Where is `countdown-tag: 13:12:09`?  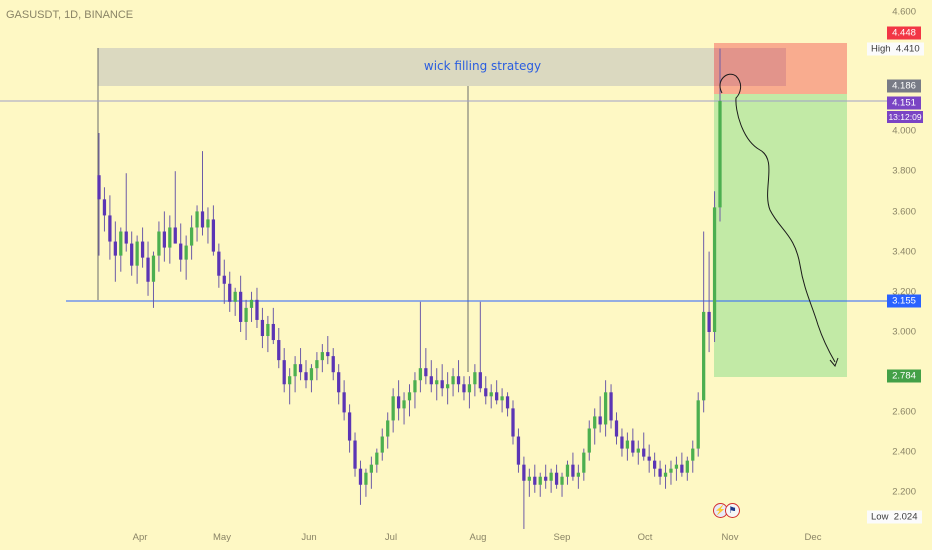 countdown-tag: 13:12:09 is located at coordinates (905, 117).